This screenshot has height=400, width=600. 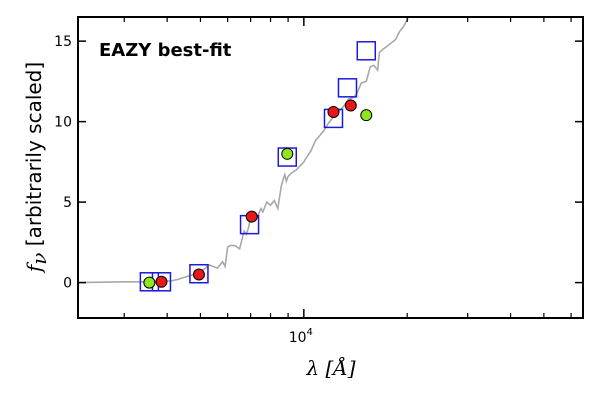 What do you see at coordinates (67, 203) in the screenshot?
I see `y-tick-label: 5` at bounding box center [67, 203].